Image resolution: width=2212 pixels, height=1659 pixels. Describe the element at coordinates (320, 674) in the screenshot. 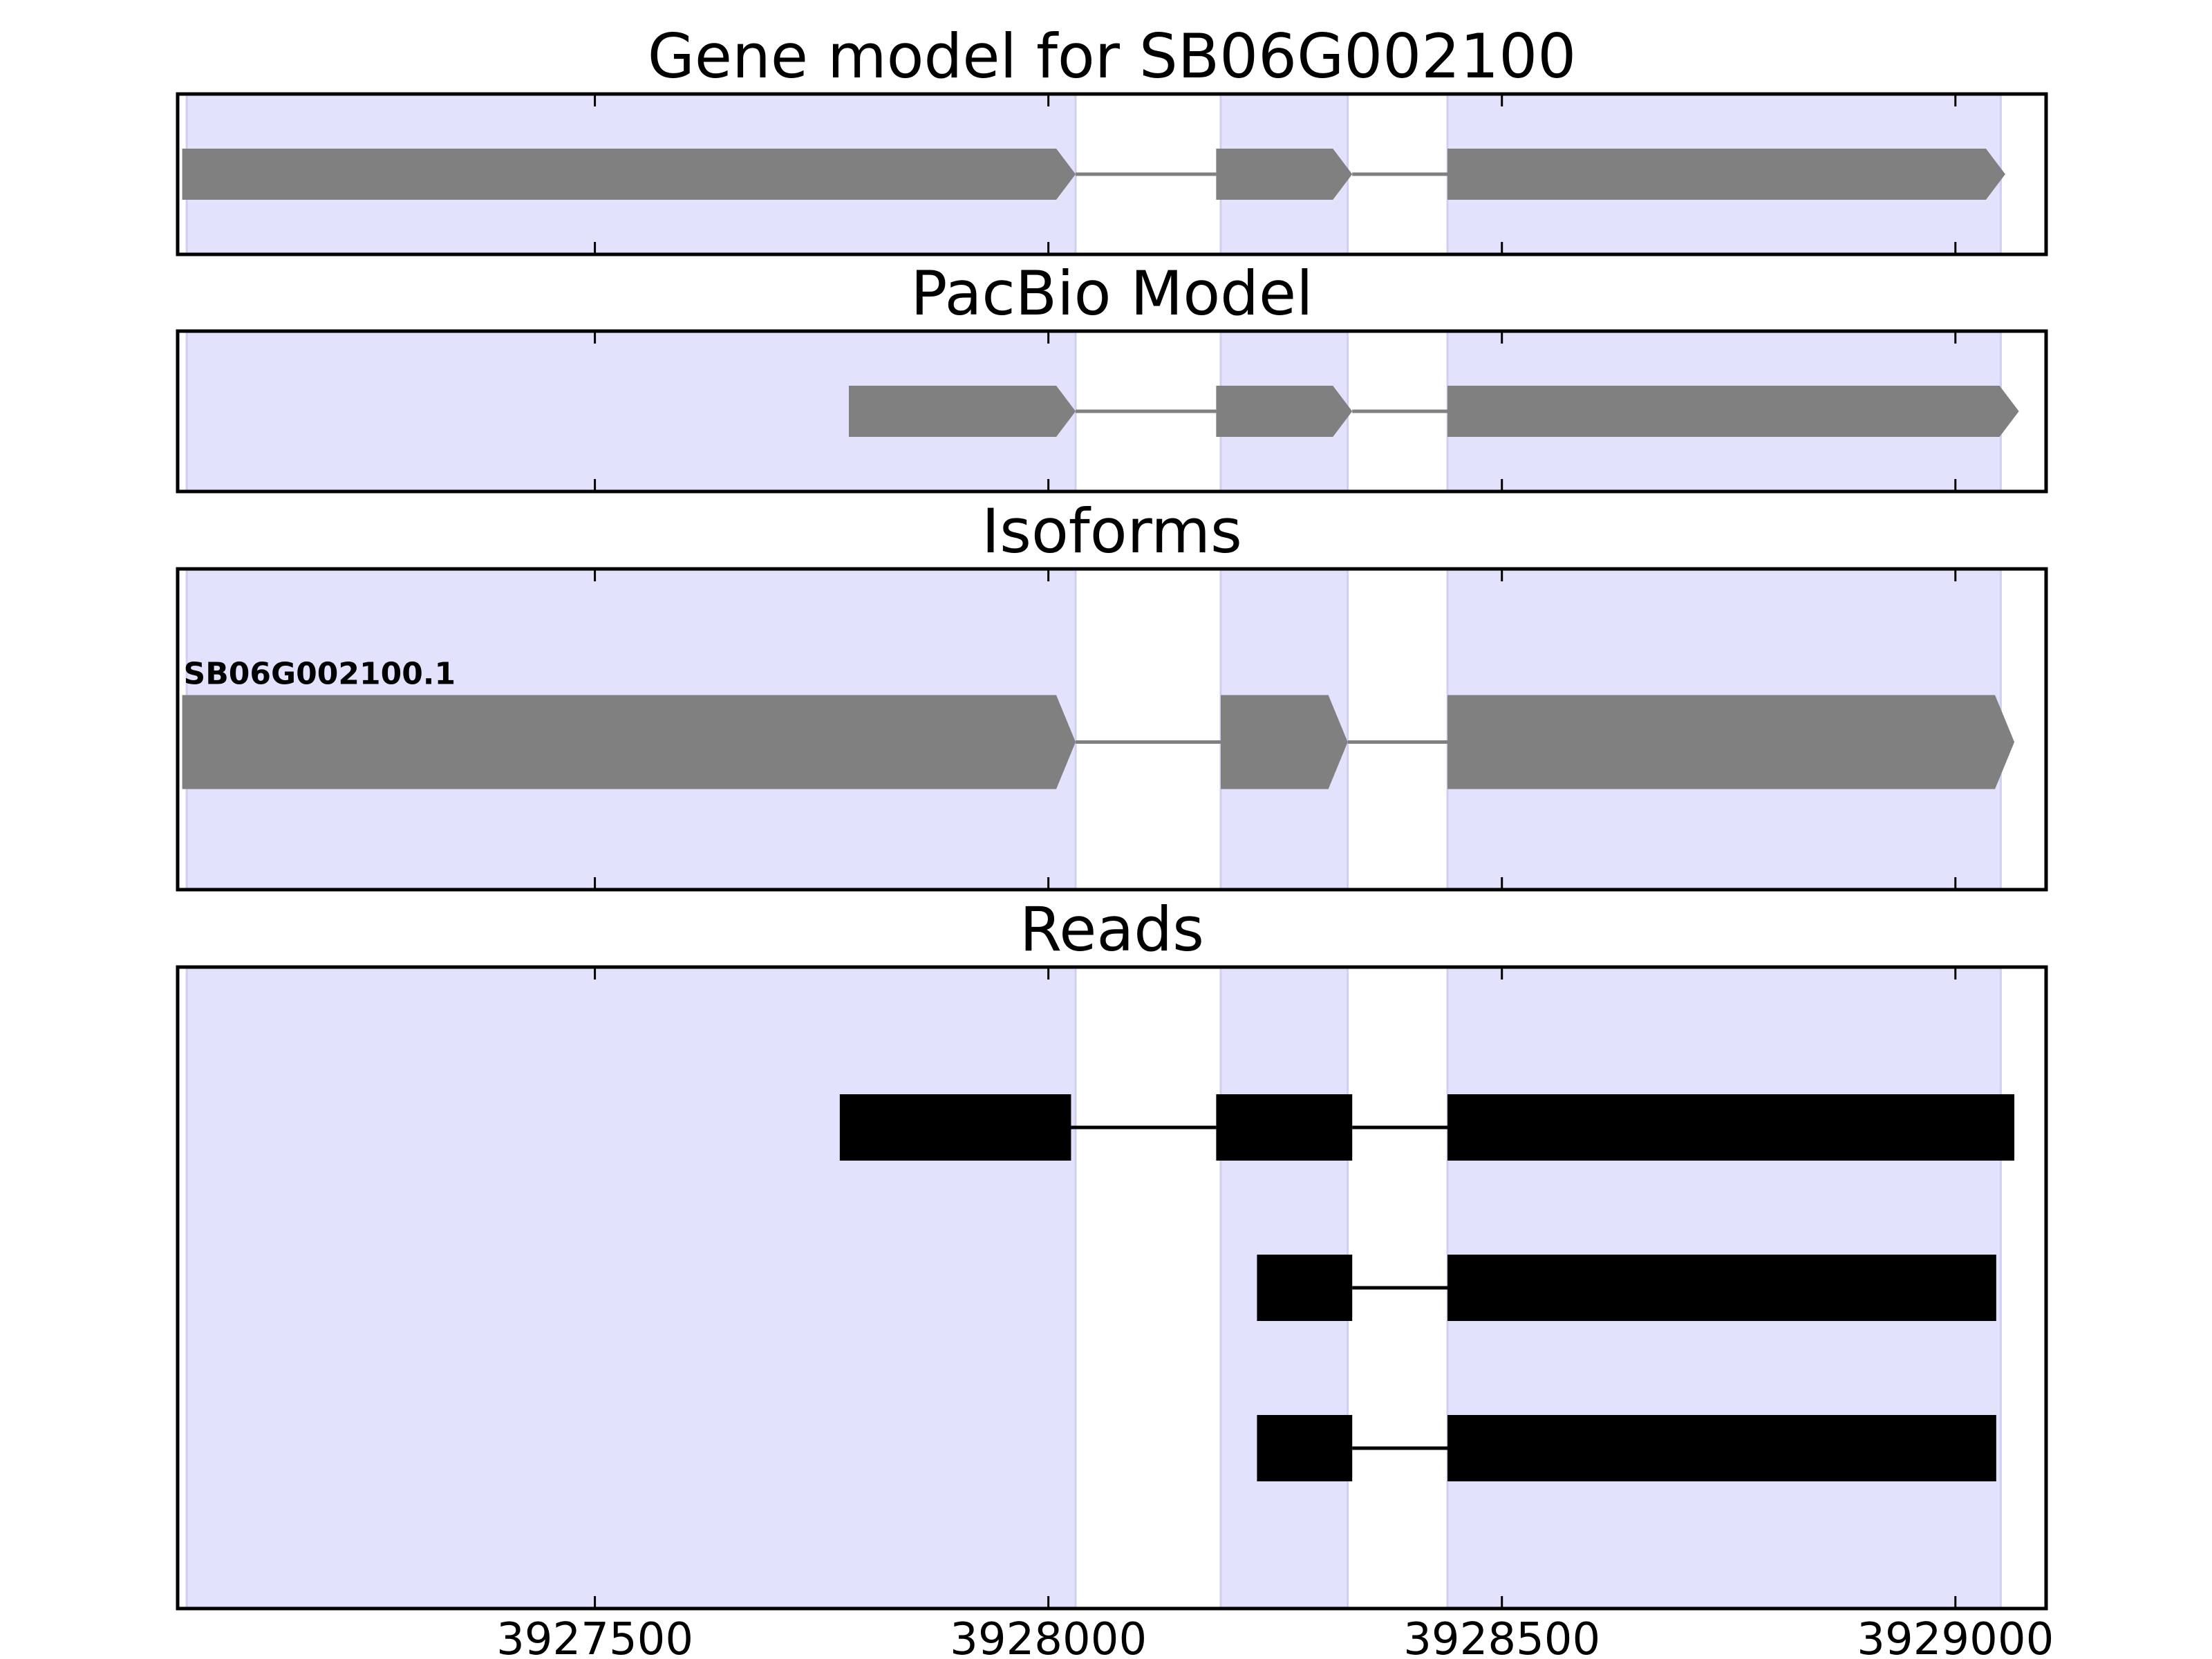

I see `isoform-label: SB06G002100.1` at that location.